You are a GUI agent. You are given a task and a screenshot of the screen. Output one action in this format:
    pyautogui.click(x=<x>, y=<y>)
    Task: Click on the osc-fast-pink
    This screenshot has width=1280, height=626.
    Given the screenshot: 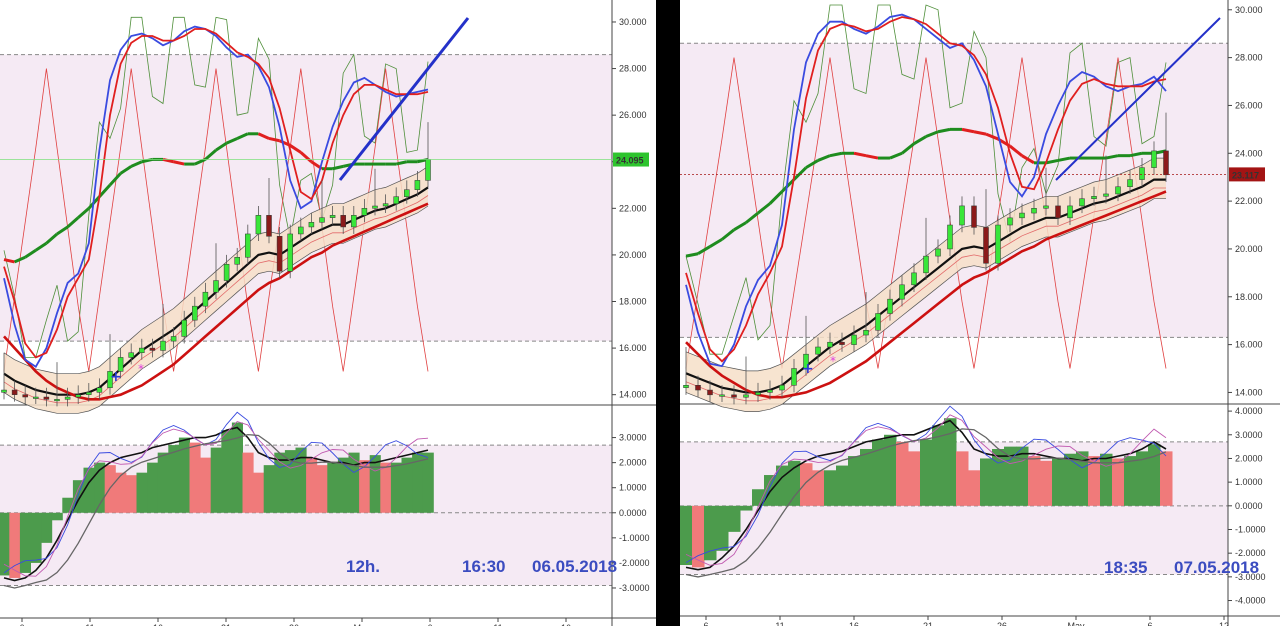 What is the action you would take?
    pyautogui.click(x=926, y=490)
    